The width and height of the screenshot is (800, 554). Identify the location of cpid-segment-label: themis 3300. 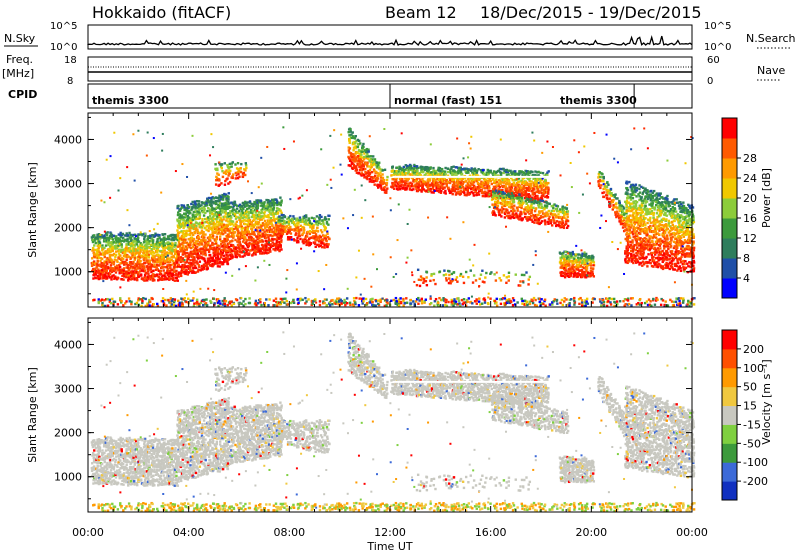
(130, 100).